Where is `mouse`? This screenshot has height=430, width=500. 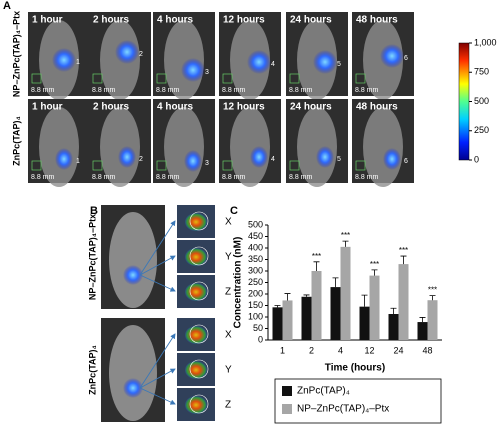
mouse is located at coordinates (133, 373).